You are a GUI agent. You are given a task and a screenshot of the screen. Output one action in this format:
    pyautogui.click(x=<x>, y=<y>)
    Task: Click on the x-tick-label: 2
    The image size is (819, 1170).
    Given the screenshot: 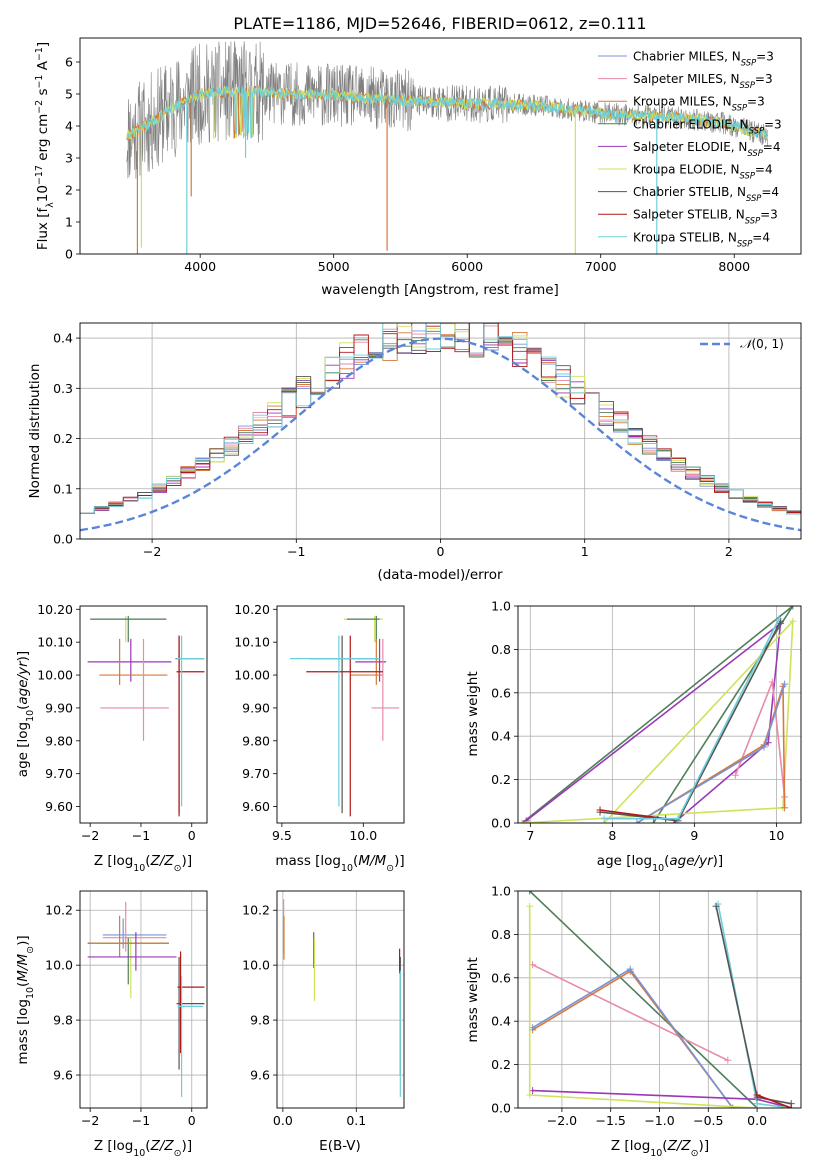 What is the action you would take?
    pyautogui.click(x=729, y=551)
    